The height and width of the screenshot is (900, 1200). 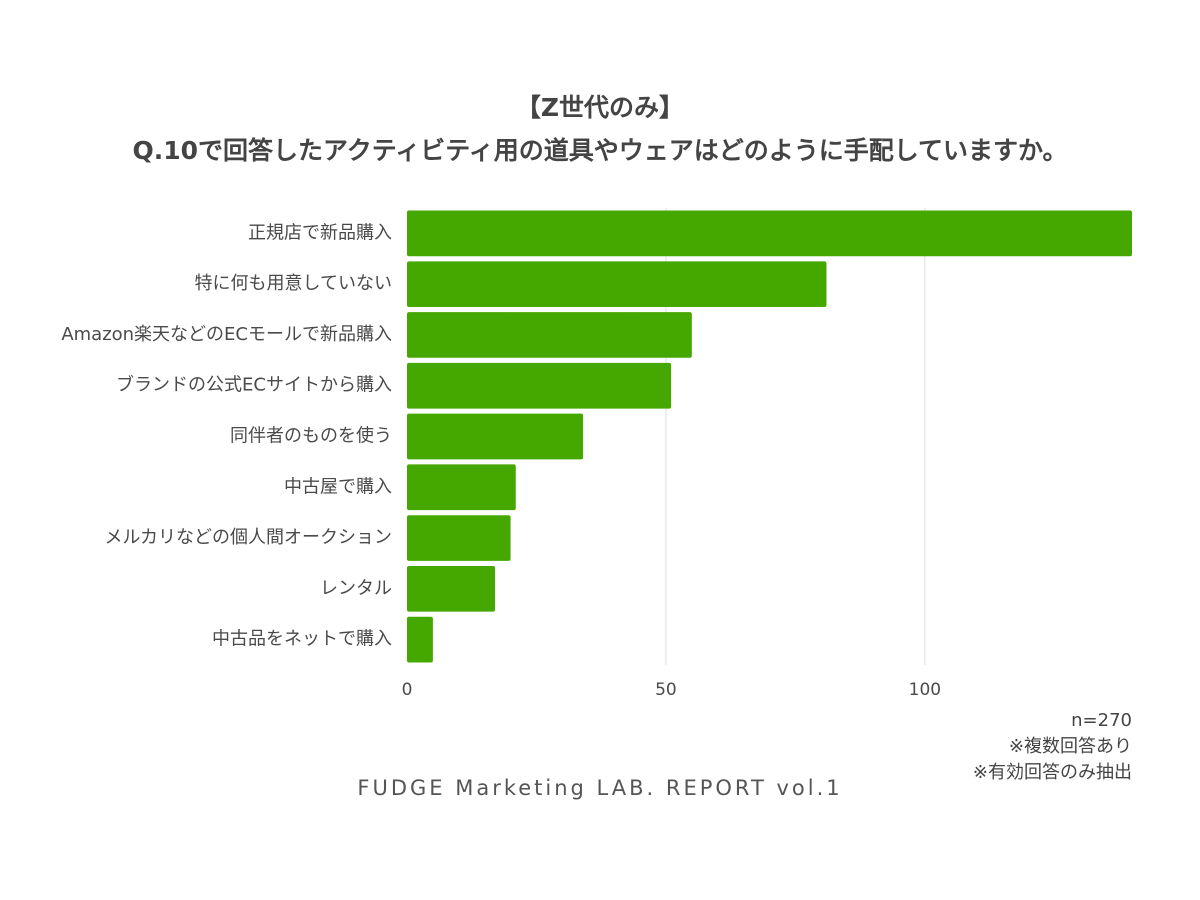 I want to click on category-label-1: 特に何も用意していない, so click(x=293, y=283).